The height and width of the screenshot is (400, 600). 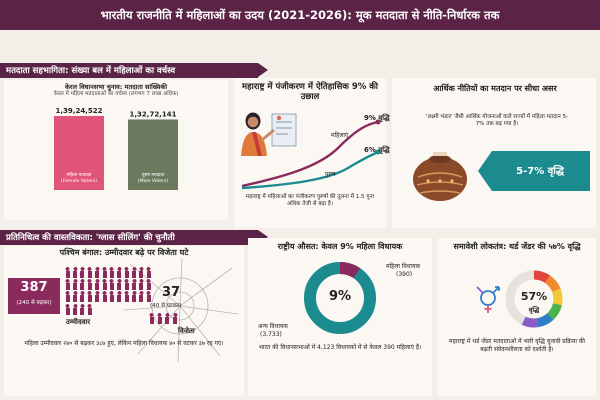 What do you see at coordinates (440, 176) in the screenshot?
I see `savings-pot-icon` at bounding box center [440, 176].